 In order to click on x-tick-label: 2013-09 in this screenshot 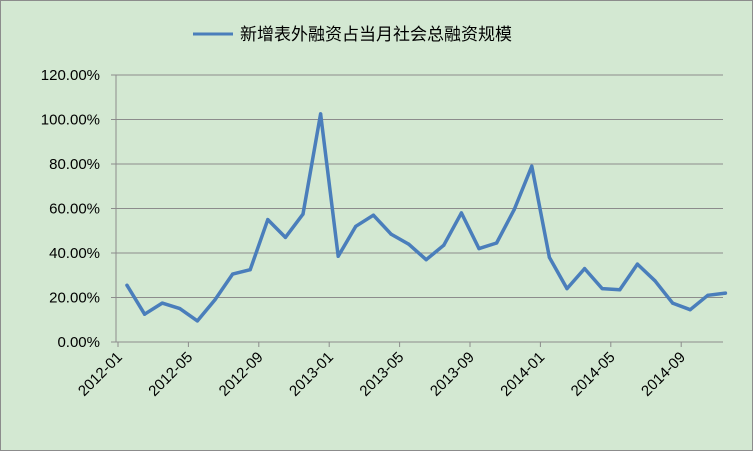, I will do `click(452, 374)`.